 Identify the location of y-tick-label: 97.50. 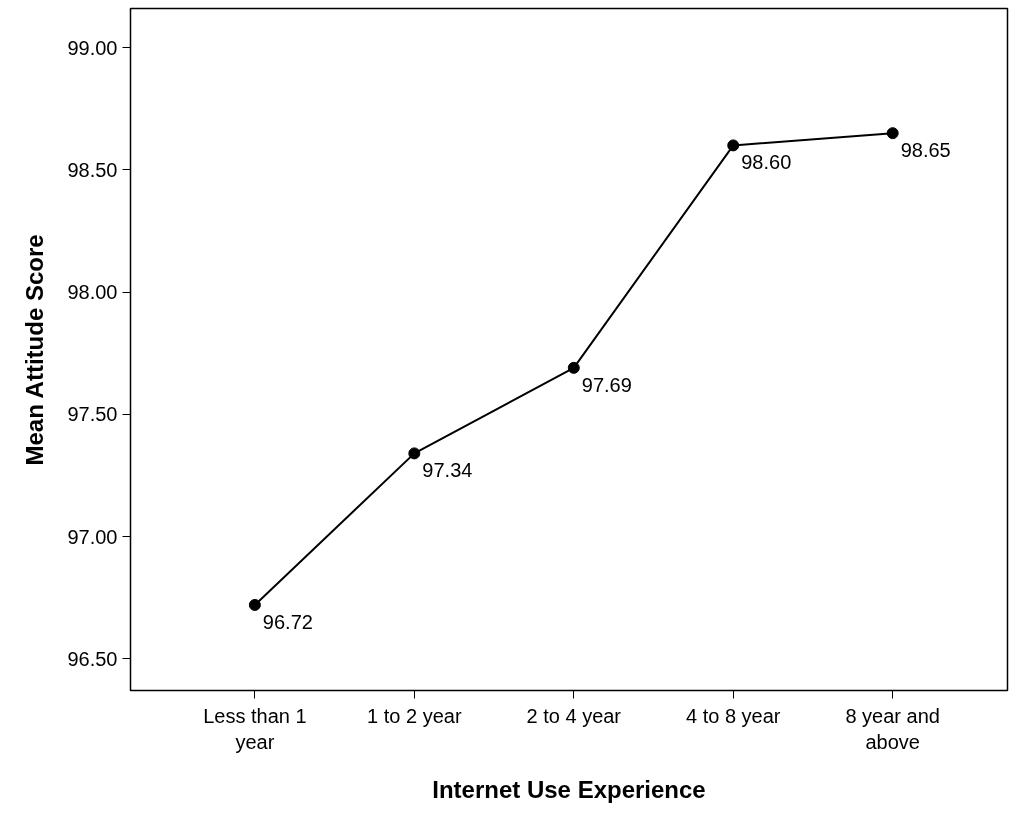
(92, 414).